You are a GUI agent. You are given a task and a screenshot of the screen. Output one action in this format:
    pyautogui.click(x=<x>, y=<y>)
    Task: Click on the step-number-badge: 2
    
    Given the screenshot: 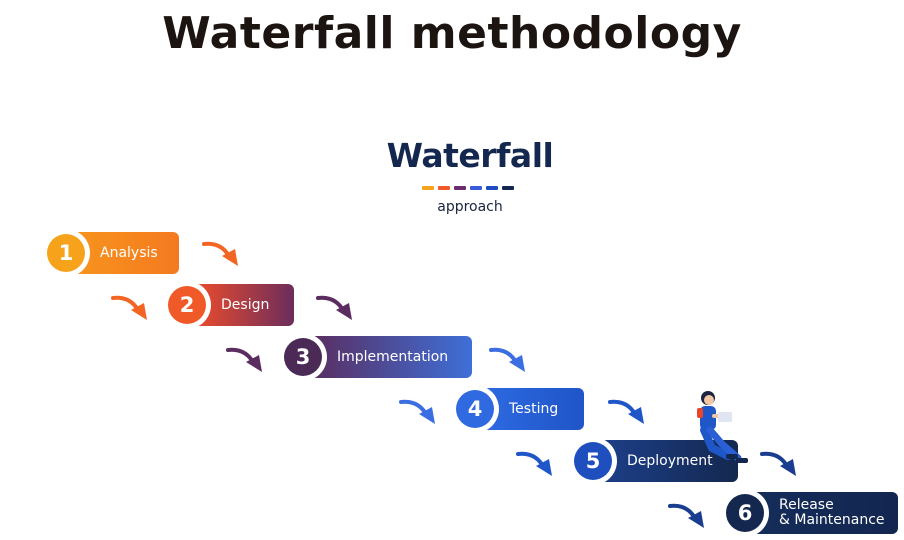 What is the action you would take?
    pyautogui.click(x=187, y=305)
    